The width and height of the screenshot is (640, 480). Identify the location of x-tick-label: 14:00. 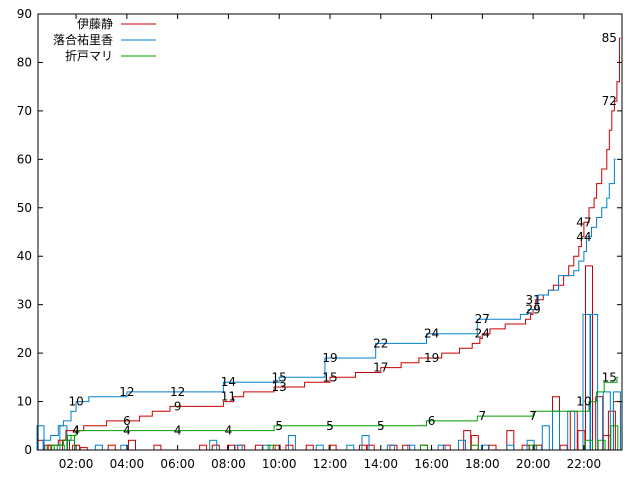
(380, 464).